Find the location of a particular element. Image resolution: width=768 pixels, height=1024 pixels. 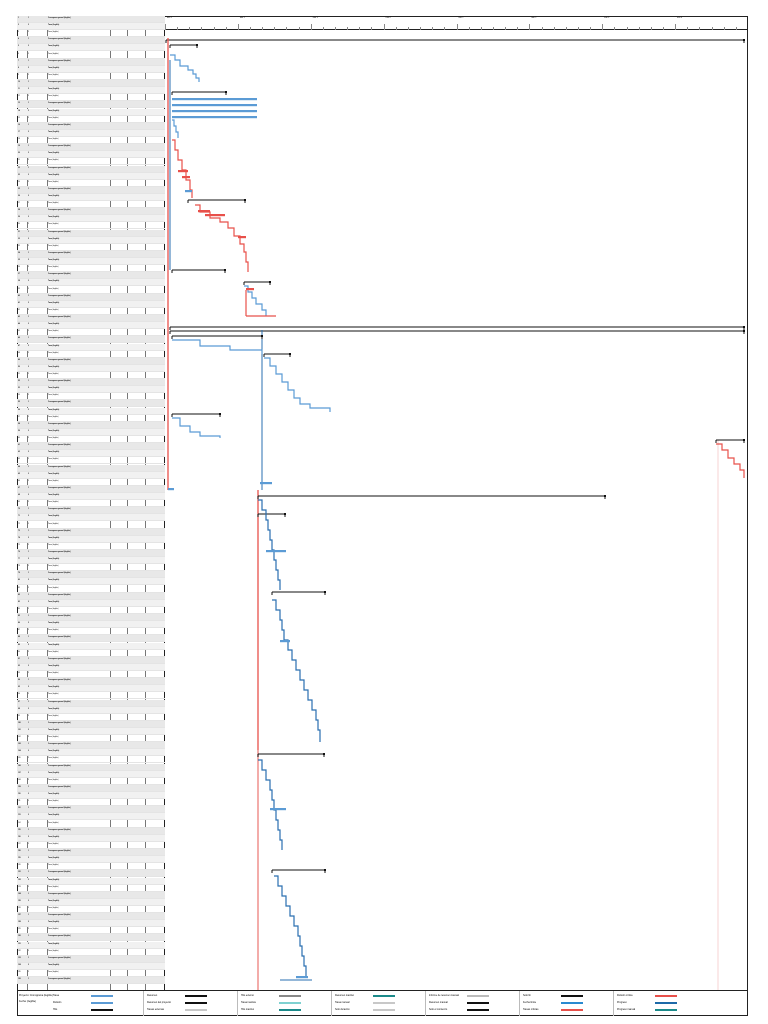

table-row: 40 1 Cronograma general (ilegible) is located at coordinates (91, 297).